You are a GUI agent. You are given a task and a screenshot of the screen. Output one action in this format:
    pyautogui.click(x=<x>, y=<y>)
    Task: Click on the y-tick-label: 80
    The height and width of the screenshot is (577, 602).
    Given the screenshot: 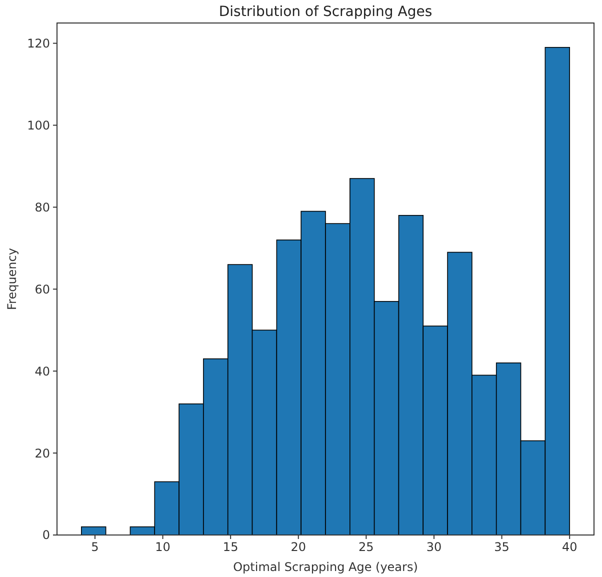 What is the action you would take?
    pyautogui.click(x=42, y=207)
    